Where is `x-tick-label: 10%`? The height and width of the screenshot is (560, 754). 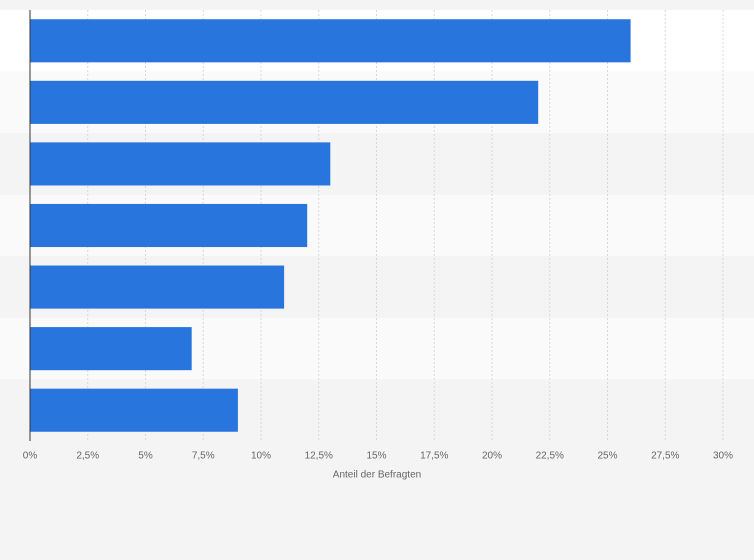
x-tick-label: 10% is located at coordinates (261, 456).